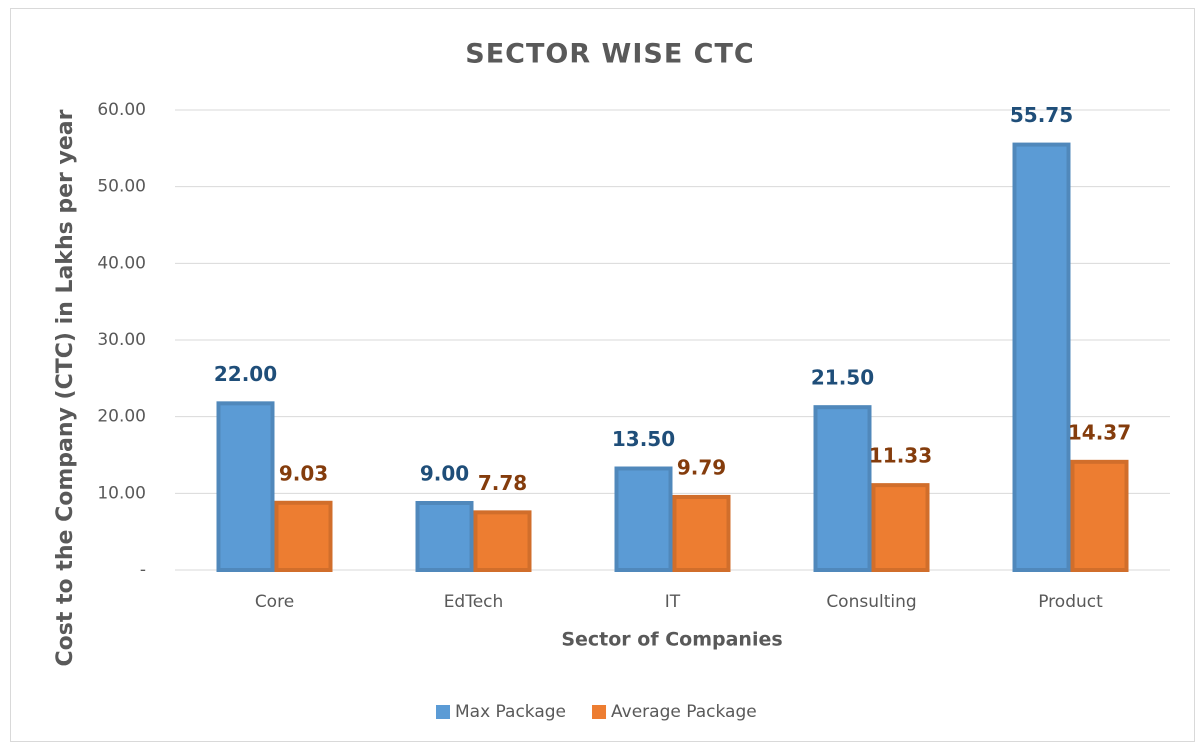 This screenshot has width=1200, height=742. I want to click on y-tick-label: 40.00, so click(121, 263).